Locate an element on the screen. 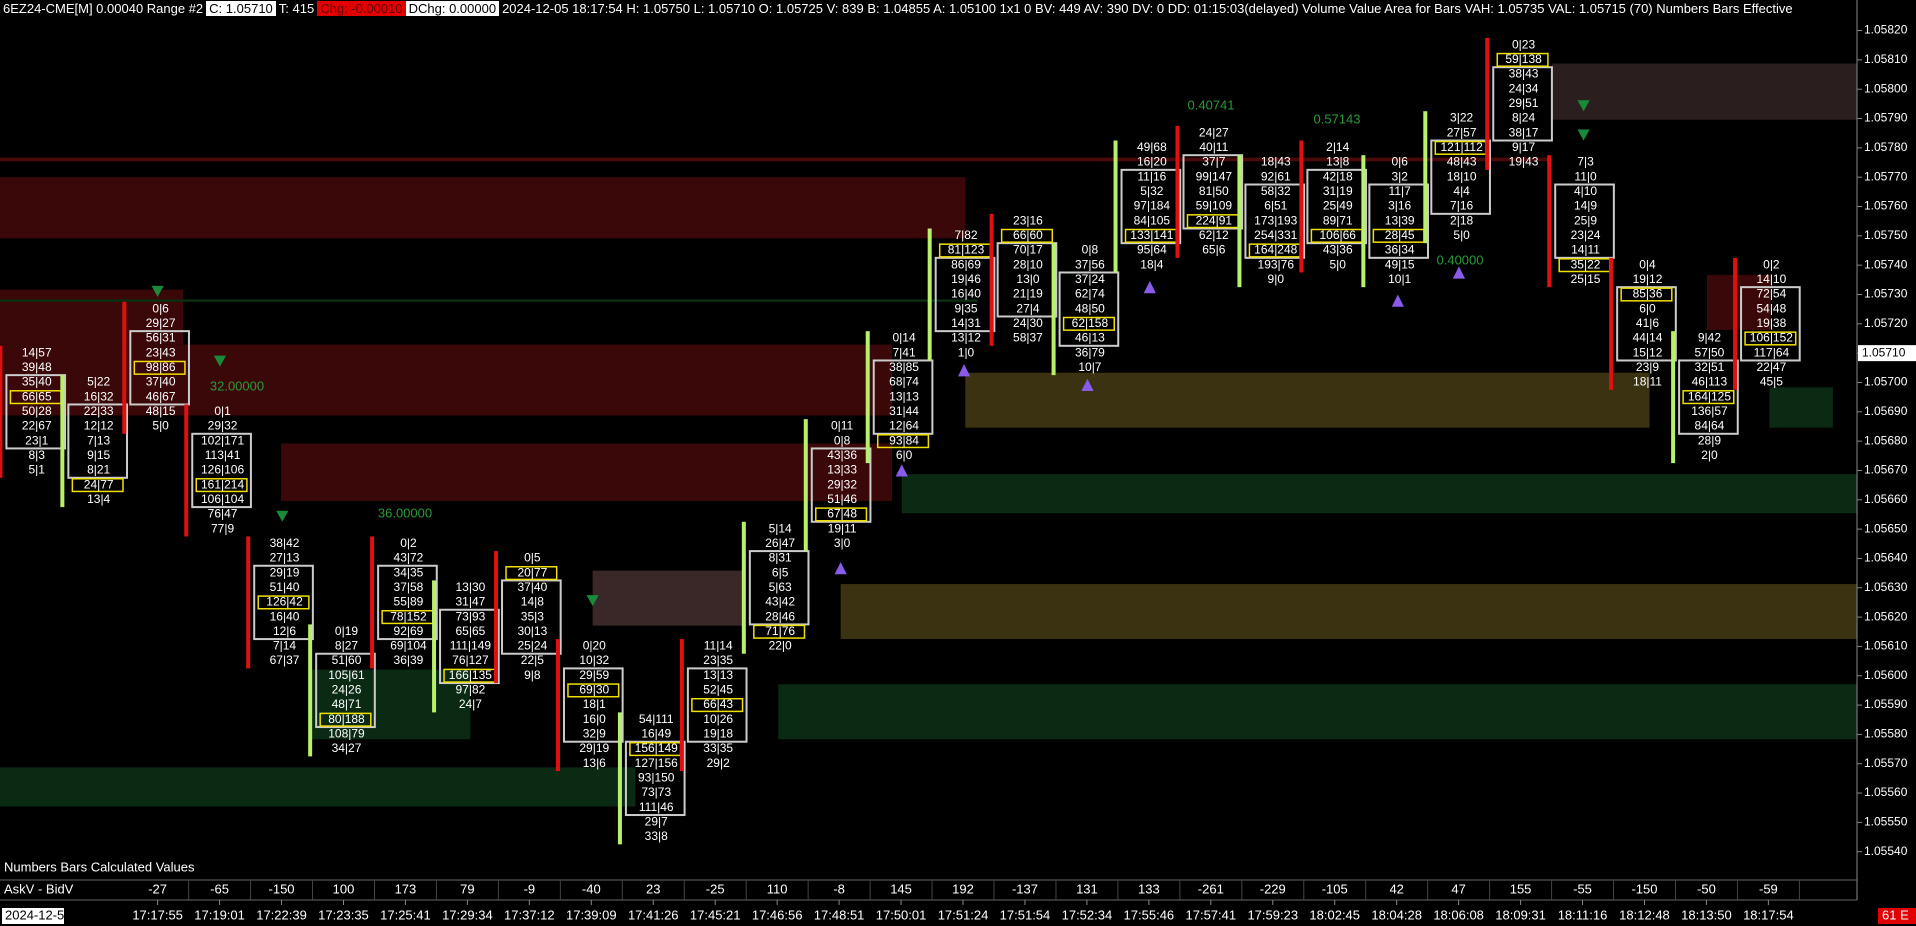 Image resolution: width=1916 pixels, height=926 pixels. footprint-cell: 81|50 is located at coordinates (1214, 191).